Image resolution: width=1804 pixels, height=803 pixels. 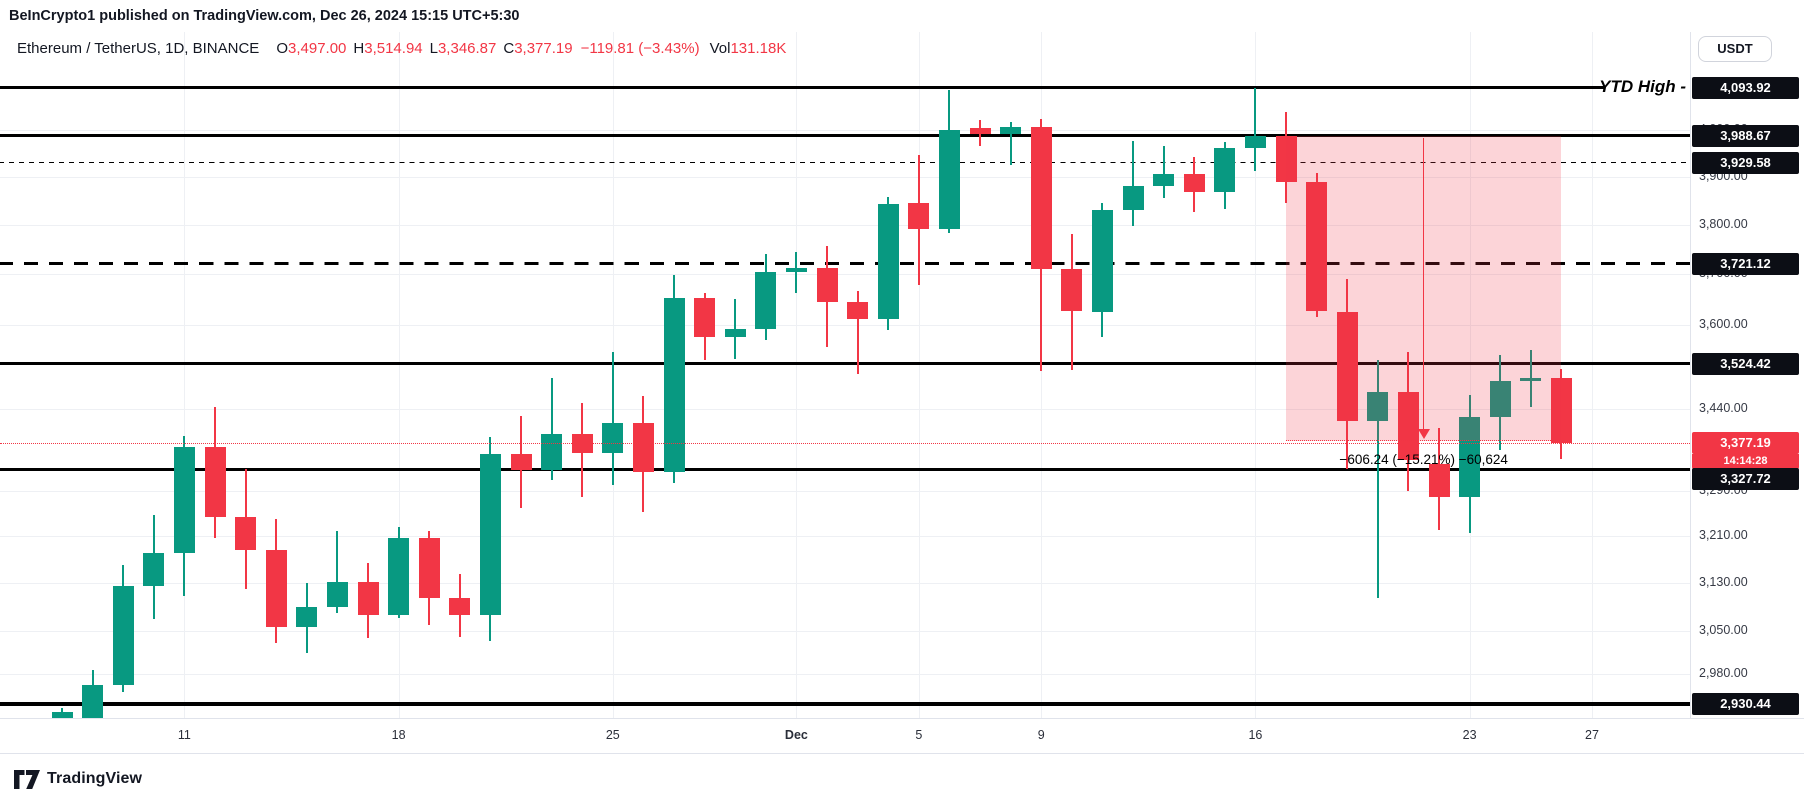 I want to click on time-axis-label: 9, so click(x=1041, y=735).